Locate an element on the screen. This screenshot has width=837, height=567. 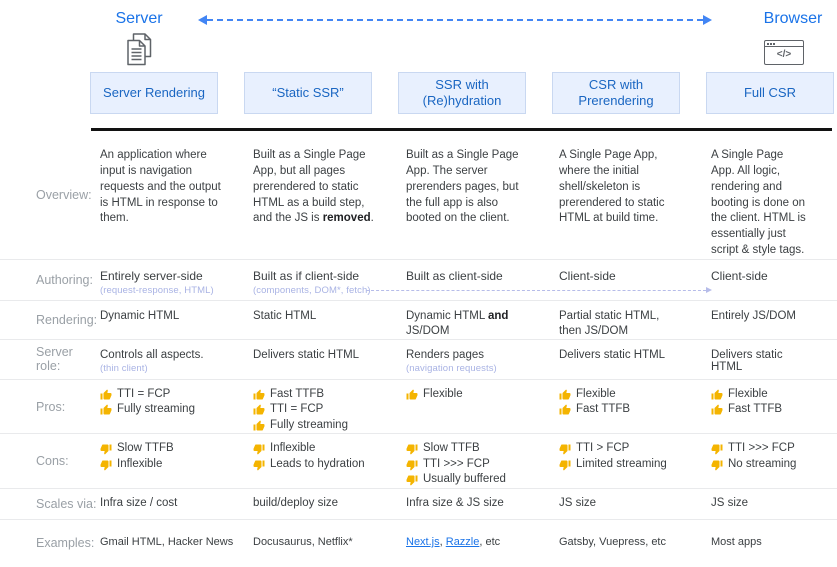
row-label-authoring: Authoring: is located at coordinates (64, 280).